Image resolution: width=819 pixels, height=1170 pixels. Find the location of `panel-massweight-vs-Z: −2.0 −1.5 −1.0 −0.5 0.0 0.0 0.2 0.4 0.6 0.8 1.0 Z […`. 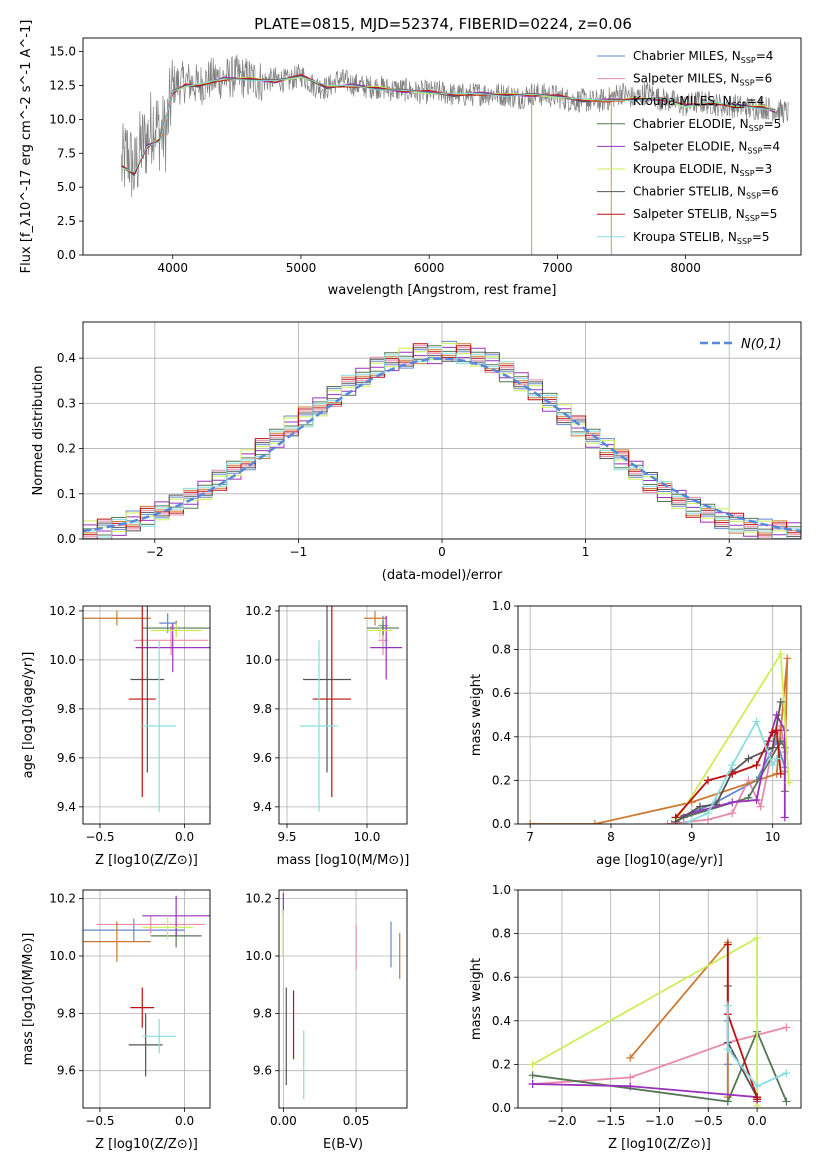

panel-massweight-vs-Z: −2.0 −1.5 −1.0 −0.5 0.0 0.0 0.2 0.4 0.6 0.8 1.0 Z [… is located at coordinates (635, 1017).